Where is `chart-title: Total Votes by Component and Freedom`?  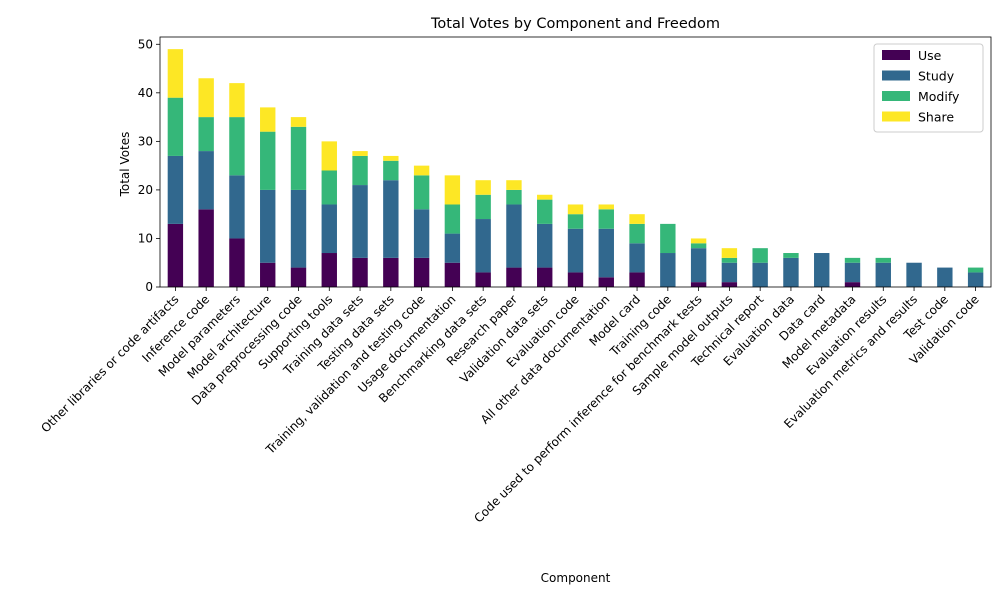
chart-title: Total Votes by Component and Freedom is located at coordinates (575, 24).